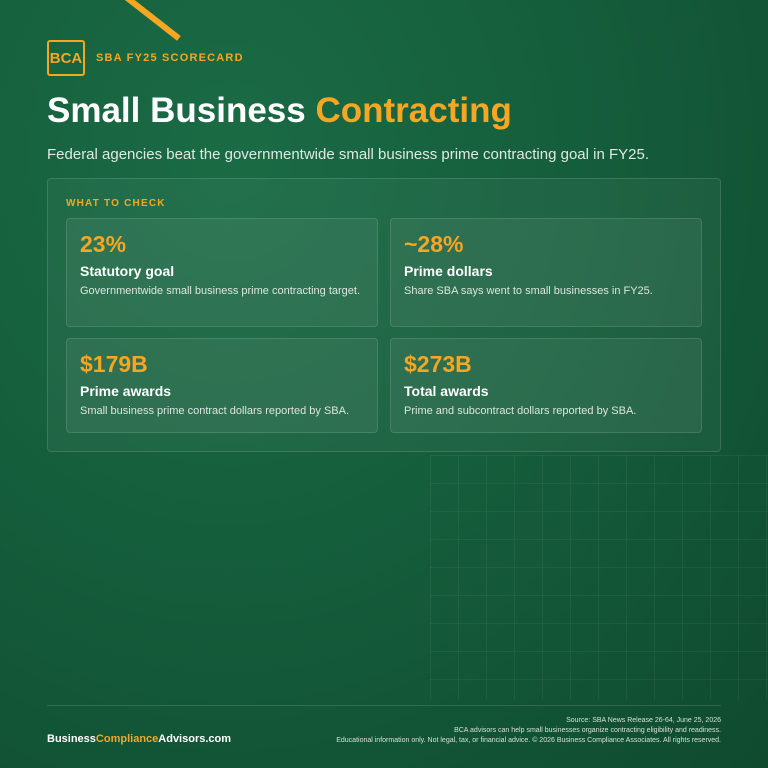 The image size is (768, 768). I want to click on brand-header: BCA SBA FY25 SCORECARD, so click(145, 58).